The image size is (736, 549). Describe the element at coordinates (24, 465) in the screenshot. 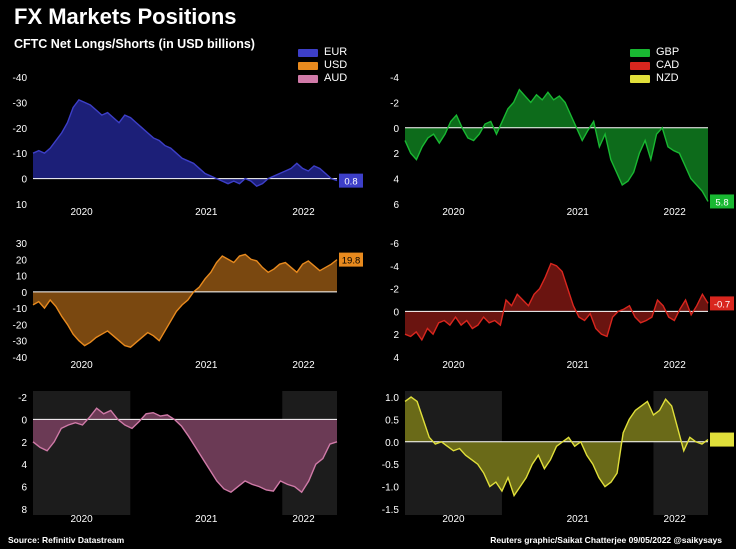

I see `aud-ytick-label: 4` at that location.